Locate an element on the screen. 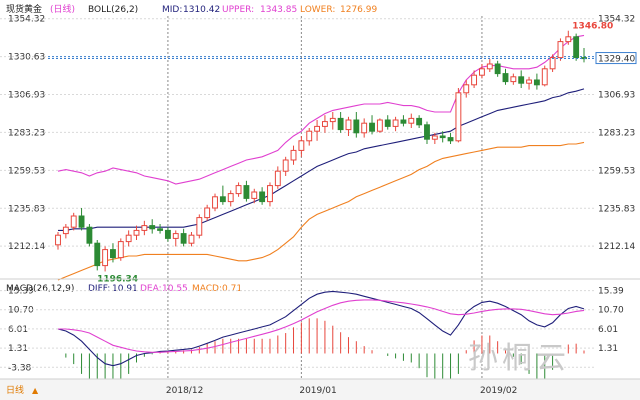  high-price-marker: 1346.80 is located at coordinates (592, 27).